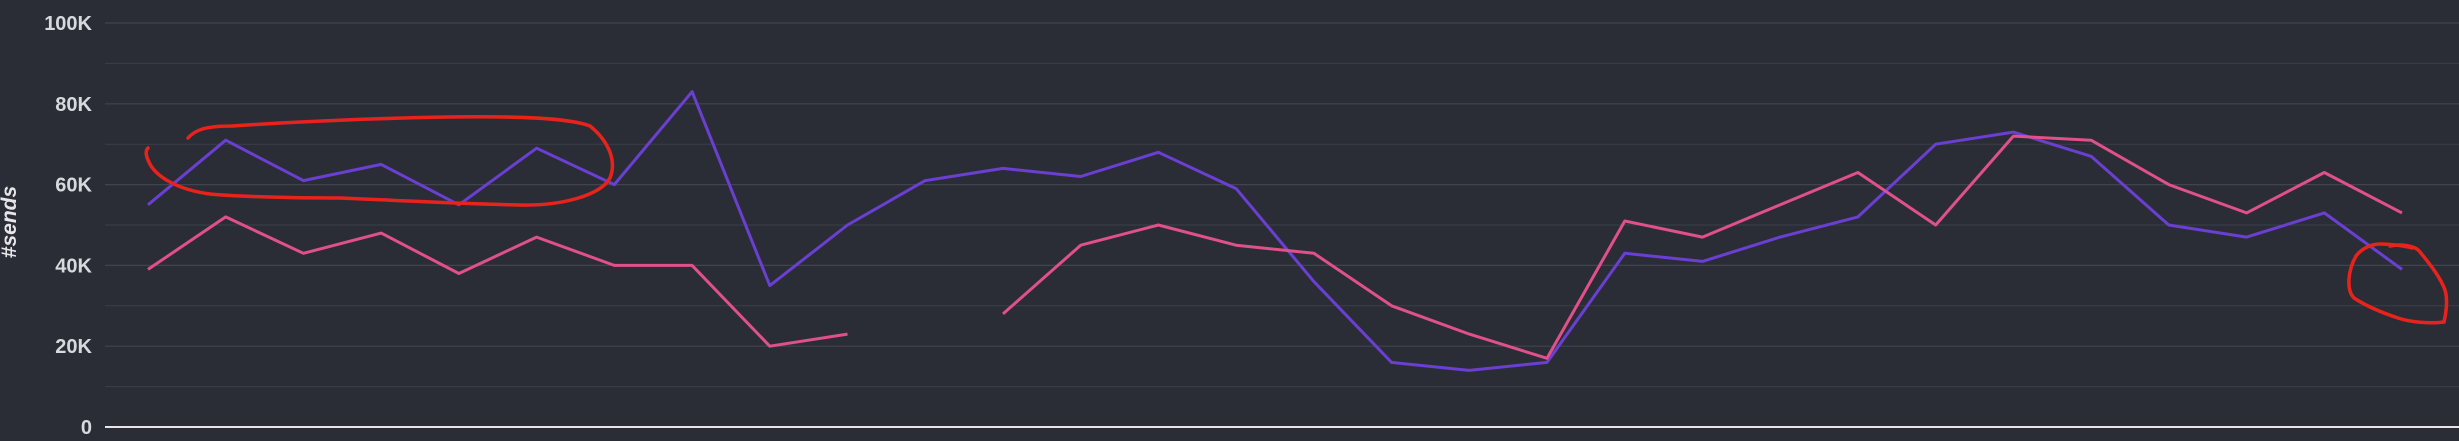  Describe the element at coordinates (379, 161) in the screenshot. I see `annotation-loop-left` at that location.